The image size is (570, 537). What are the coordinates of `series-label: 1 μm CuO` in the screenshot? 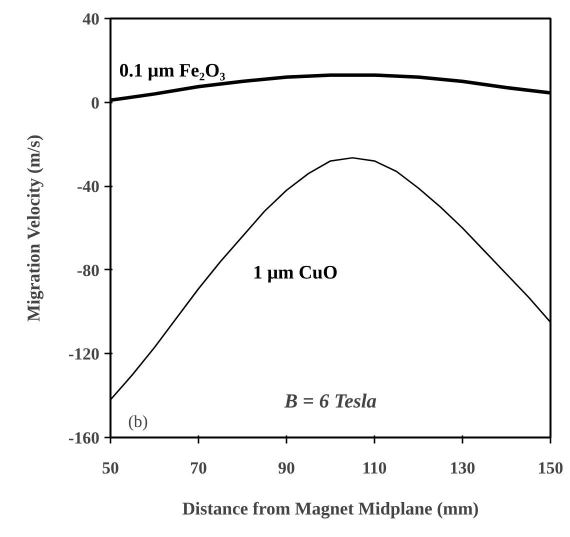 It's located at (295, 273).